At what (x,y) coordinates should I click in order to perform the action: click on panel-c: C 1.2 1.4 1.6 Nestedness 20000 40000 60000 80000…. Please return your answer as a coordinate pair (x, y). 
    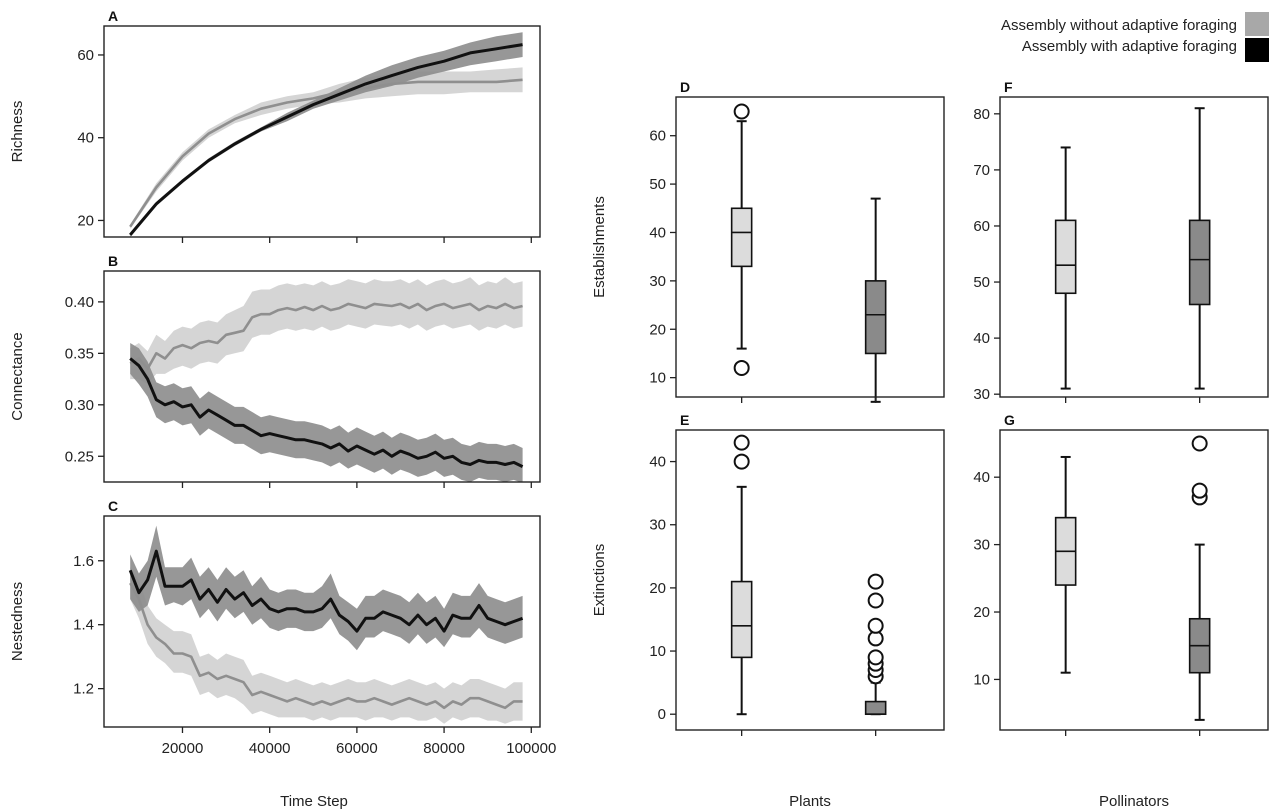
    Looking at the image, I should click on (282, 627).